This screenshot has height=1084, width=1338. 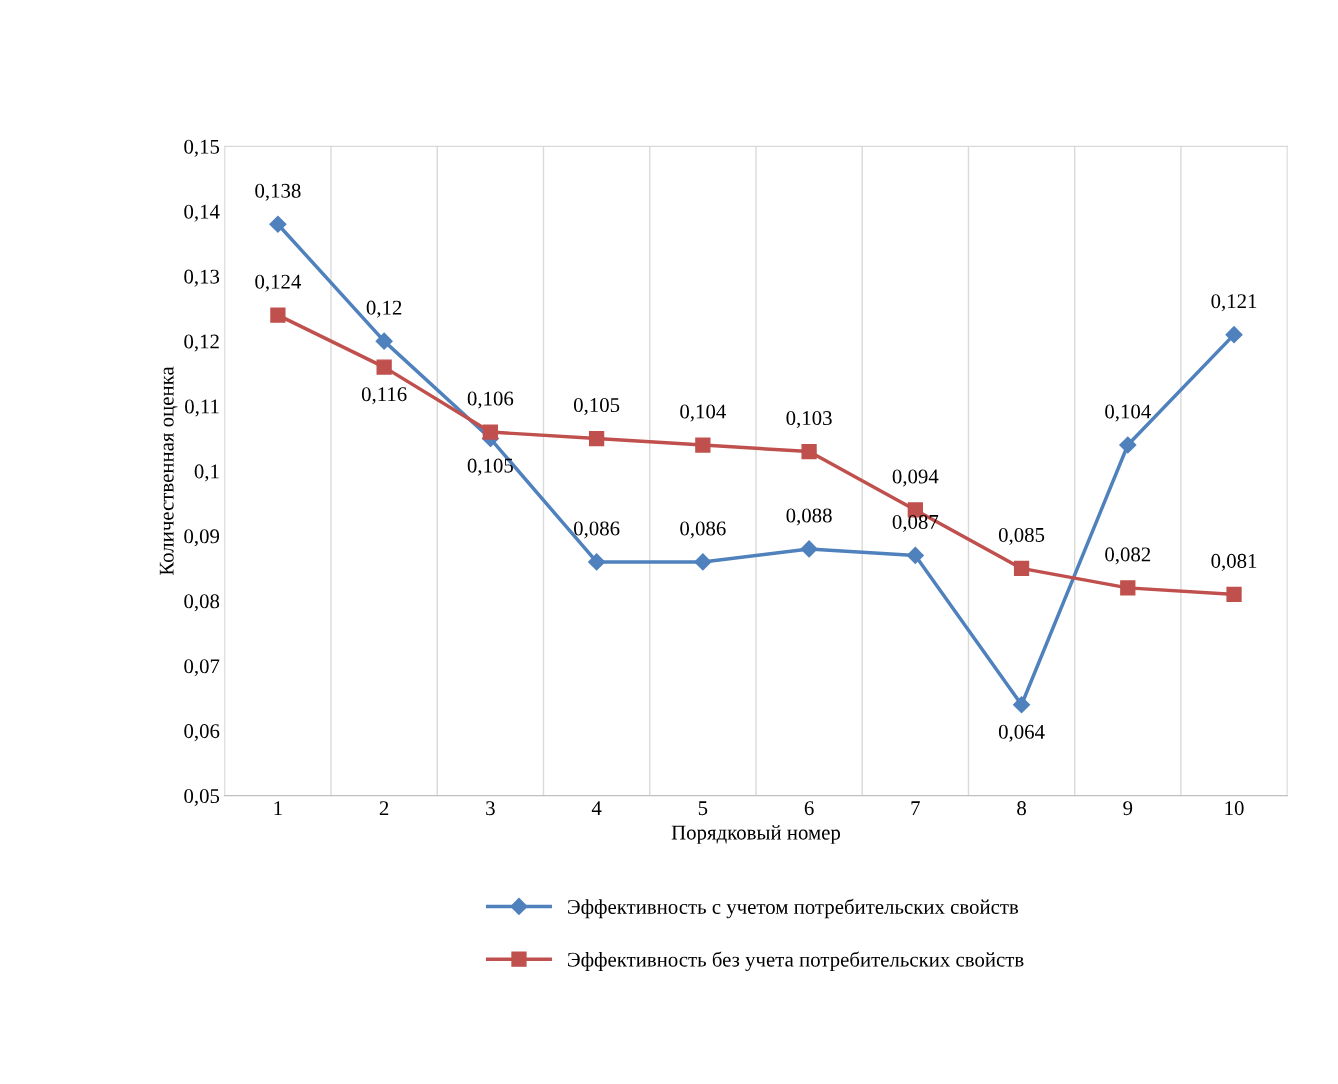 I want to click on x-tick-label: 10, so click(x=1234, y=808).